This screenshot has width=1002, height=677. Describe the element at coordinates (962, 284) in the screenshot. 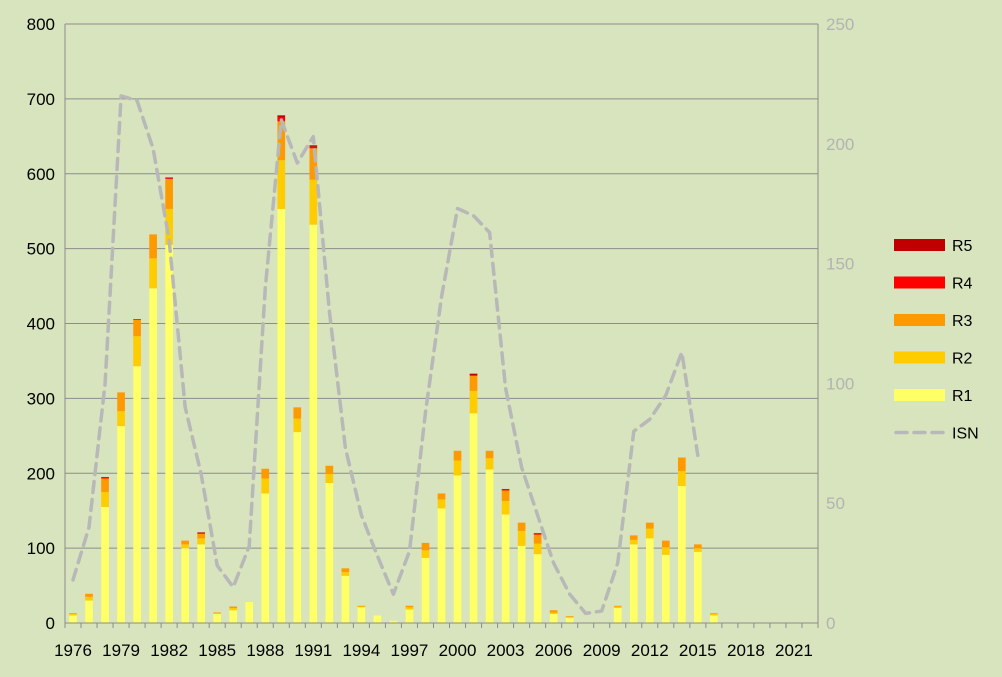

I see `legend-label-r4: R4` at that location.